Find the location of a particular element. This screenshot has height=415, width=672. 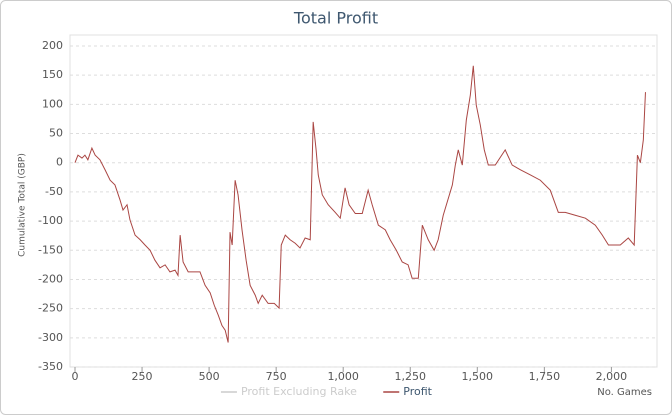

x-tick-label: 0 is located at coordinates (75, 376).